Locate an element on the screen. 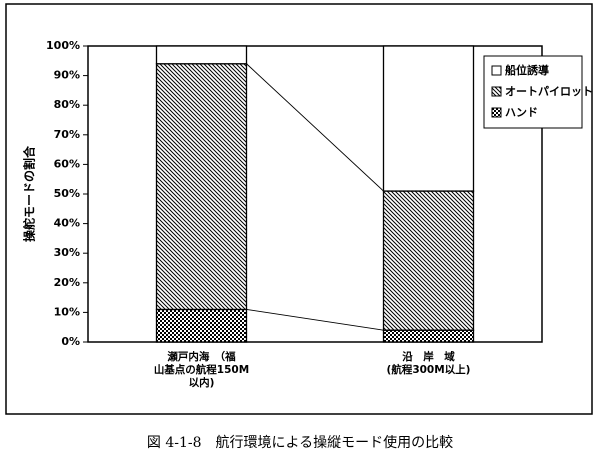  y-tick-label: 50% is located at coordinates (67, 193).